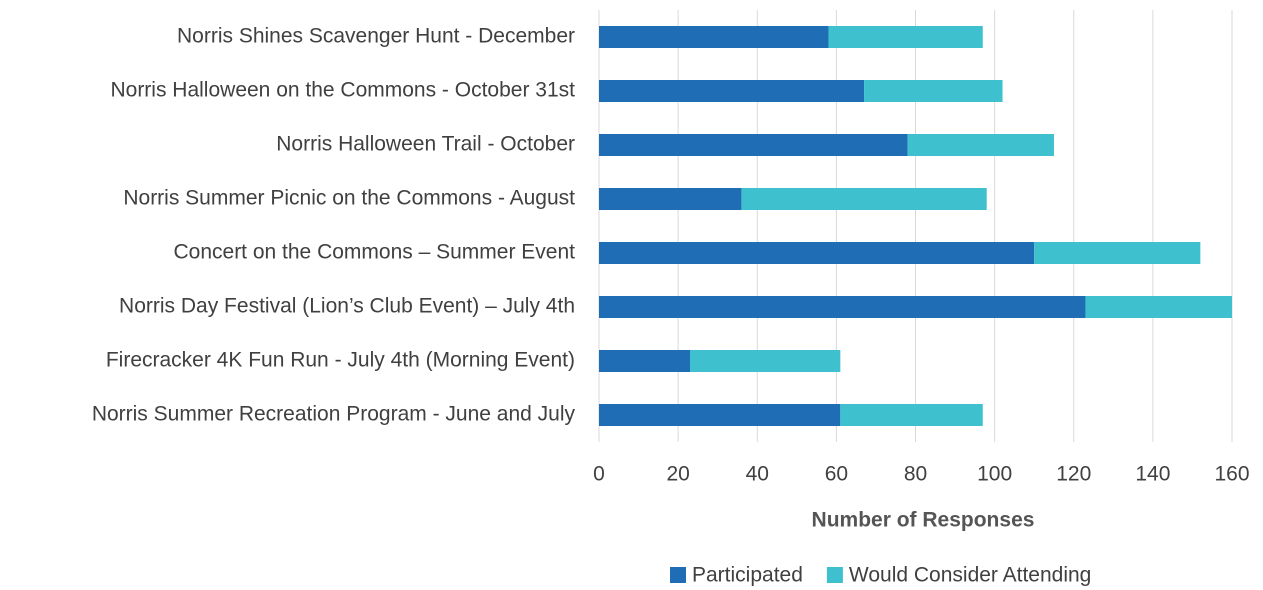 This screenshot has width=1263, height=590. I want to click on y-tick-label: Norris Shines Scavenger Hunt - December, so click(376, 36).